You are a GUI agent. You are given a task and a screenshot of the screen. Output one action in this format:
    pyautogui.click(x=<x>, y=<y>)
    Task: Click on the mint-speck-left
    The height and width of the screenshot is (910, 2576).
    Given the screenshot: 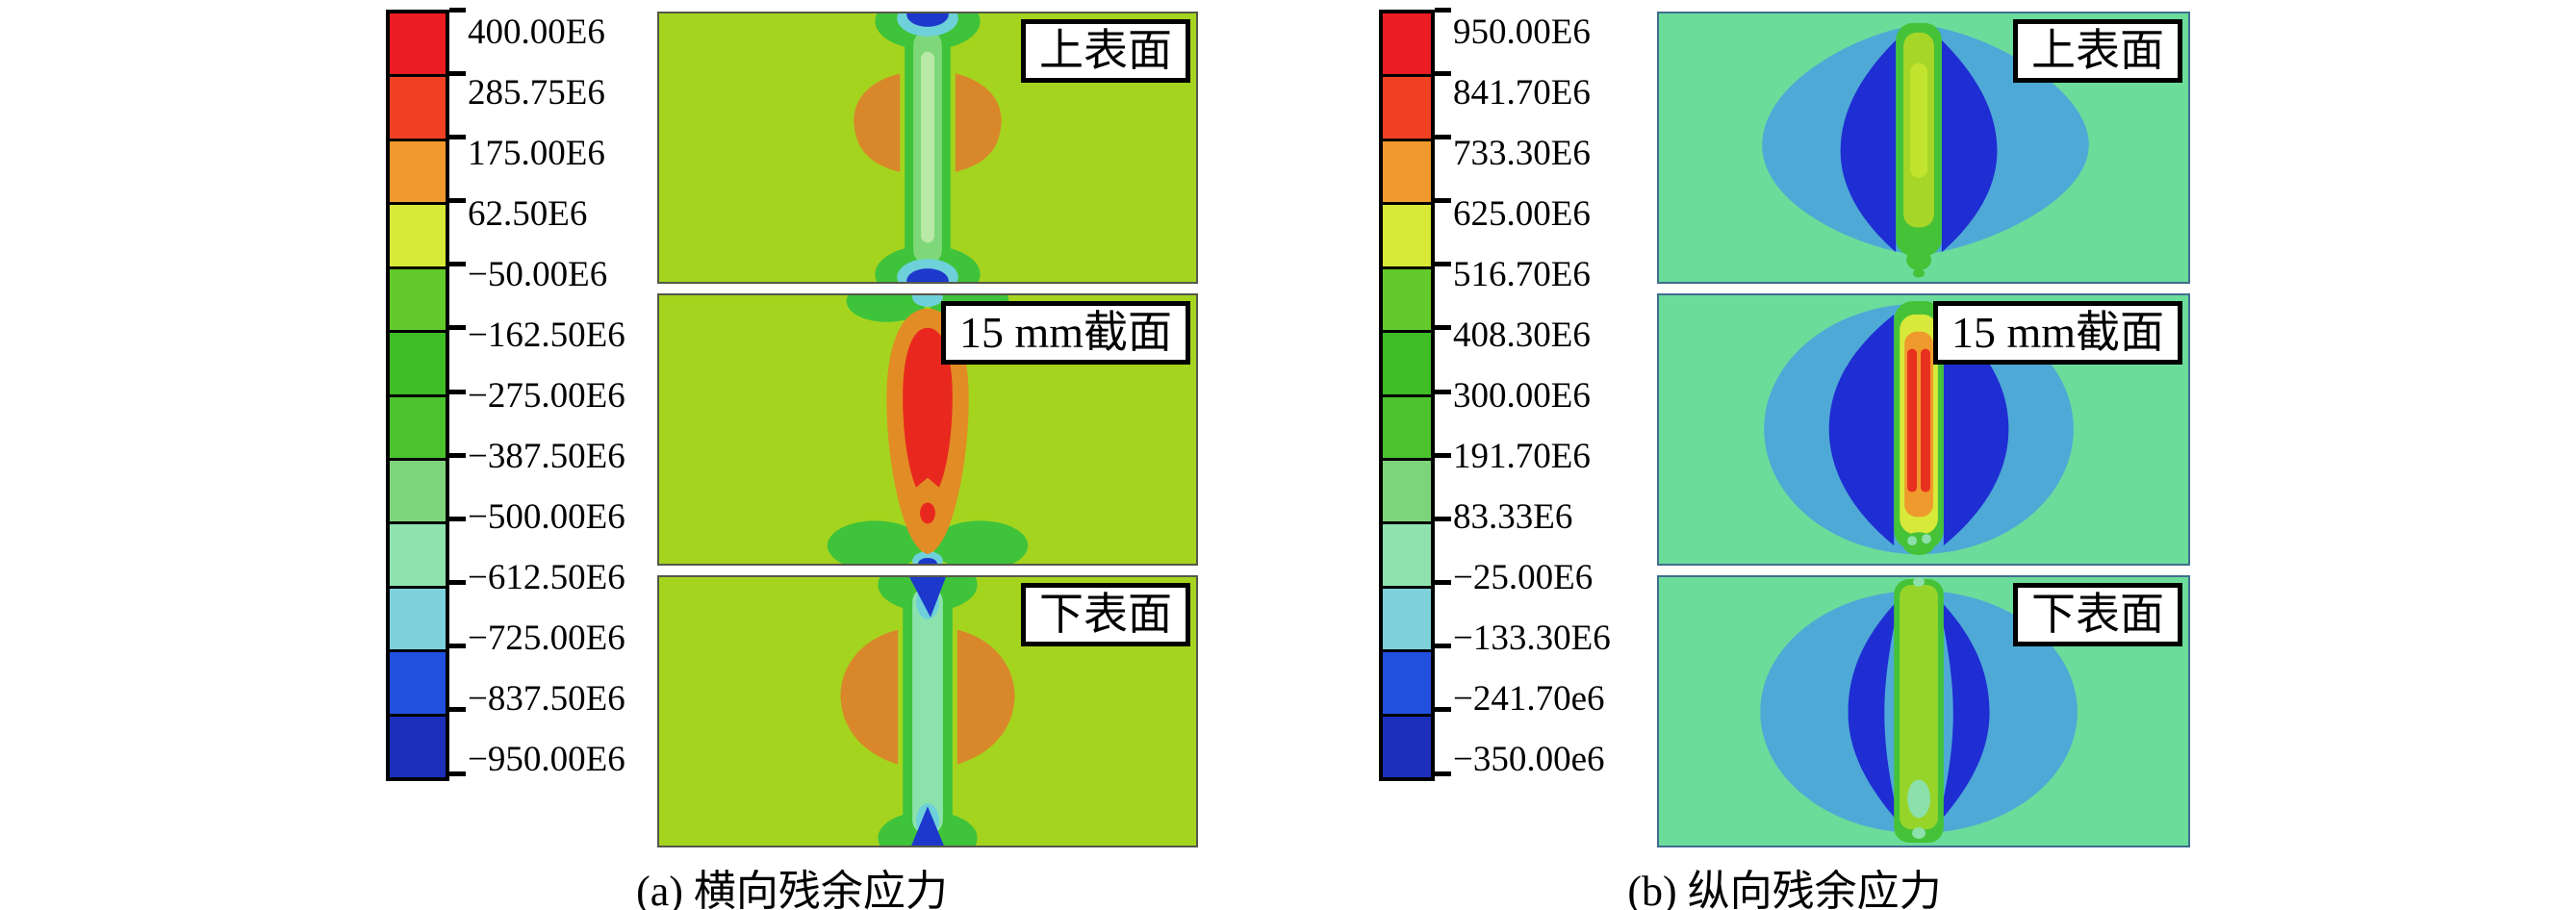 What is the action you would take?
    pyautogui.click(x=1912, y=541)
    